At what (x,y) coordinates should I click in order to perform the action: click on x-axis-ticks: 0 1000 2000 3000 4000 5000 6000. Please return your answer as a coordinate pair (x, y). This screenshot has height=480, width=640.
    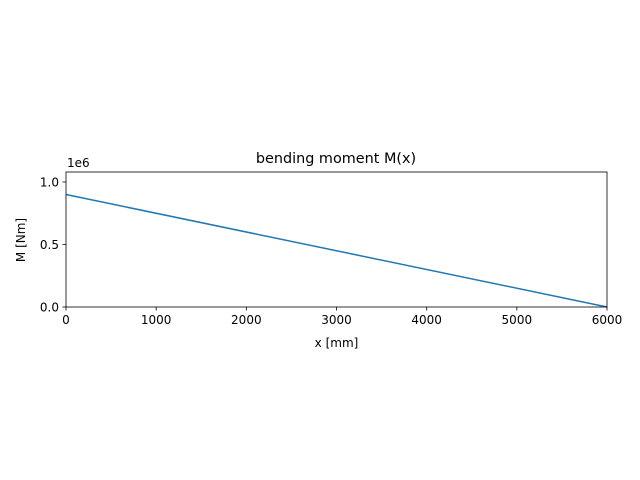
    Looking at the image, I should click on (342, 317).